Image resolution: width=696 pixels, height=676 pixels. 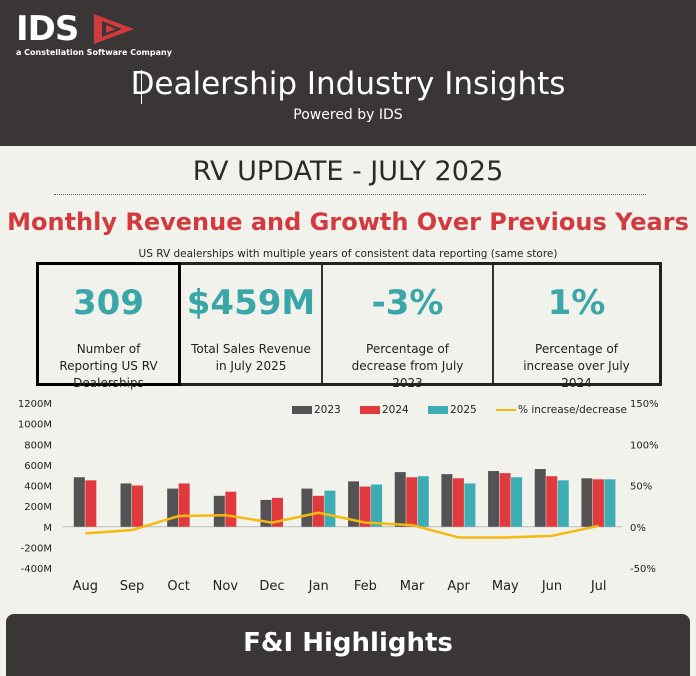 I want to click on legend-pct: % increase/decrease, so click(x=561, y=410).